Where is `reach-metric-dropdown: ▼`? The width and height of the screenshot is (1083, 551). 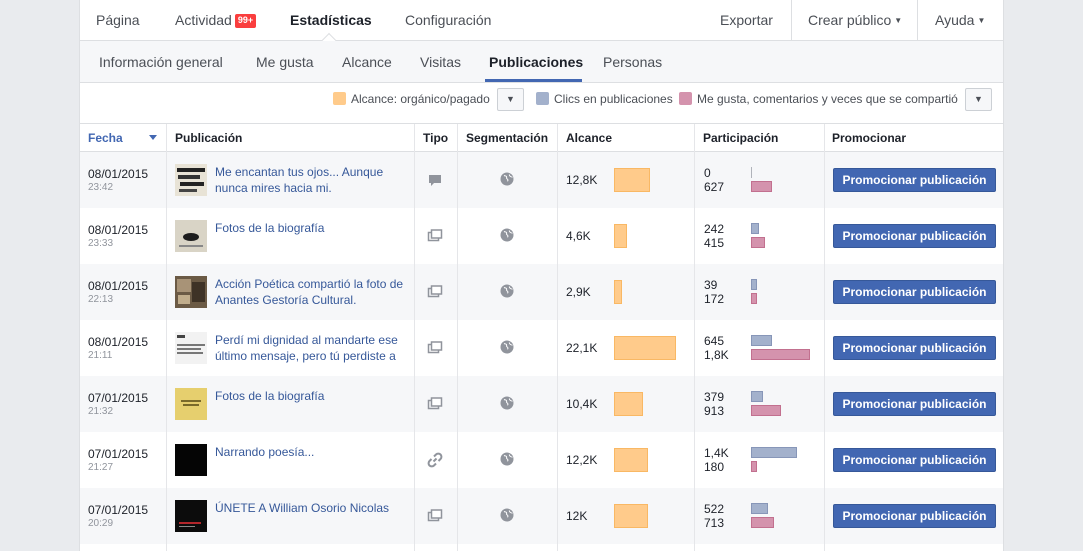 reach-metric-dropdown: ▼ is located at coordinates (510, 99).